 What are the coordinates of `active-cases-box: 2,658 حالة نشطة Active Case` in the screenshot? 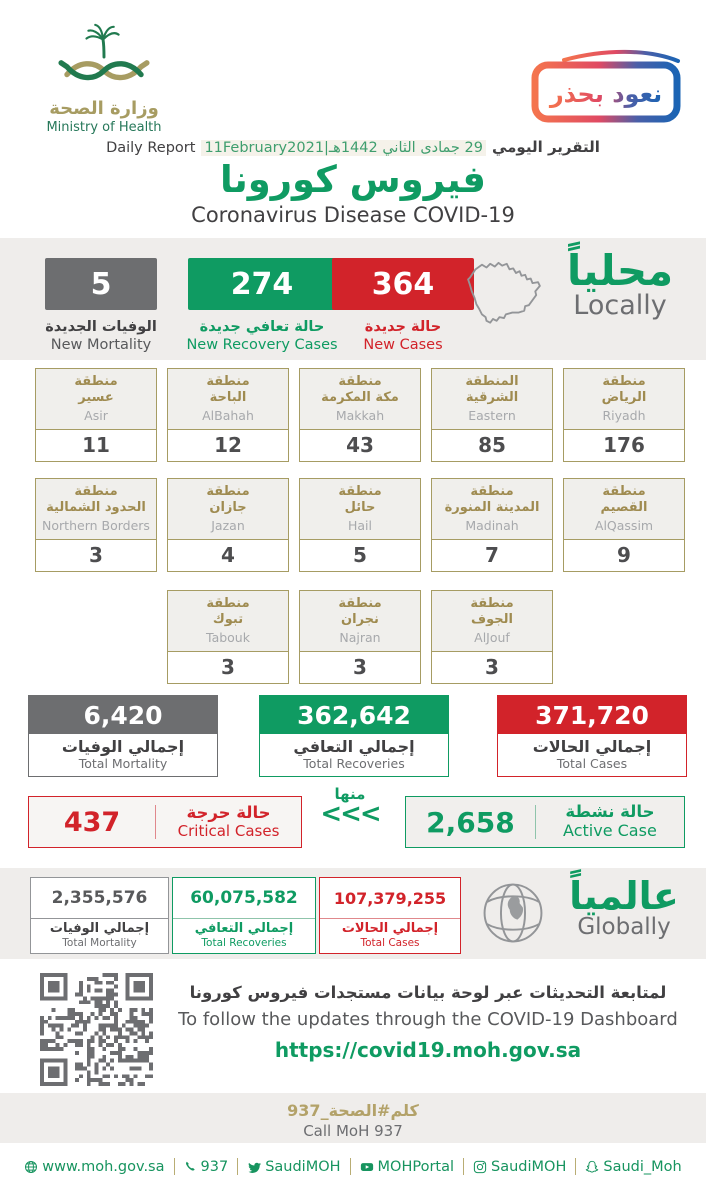 It's located at (545, 822).